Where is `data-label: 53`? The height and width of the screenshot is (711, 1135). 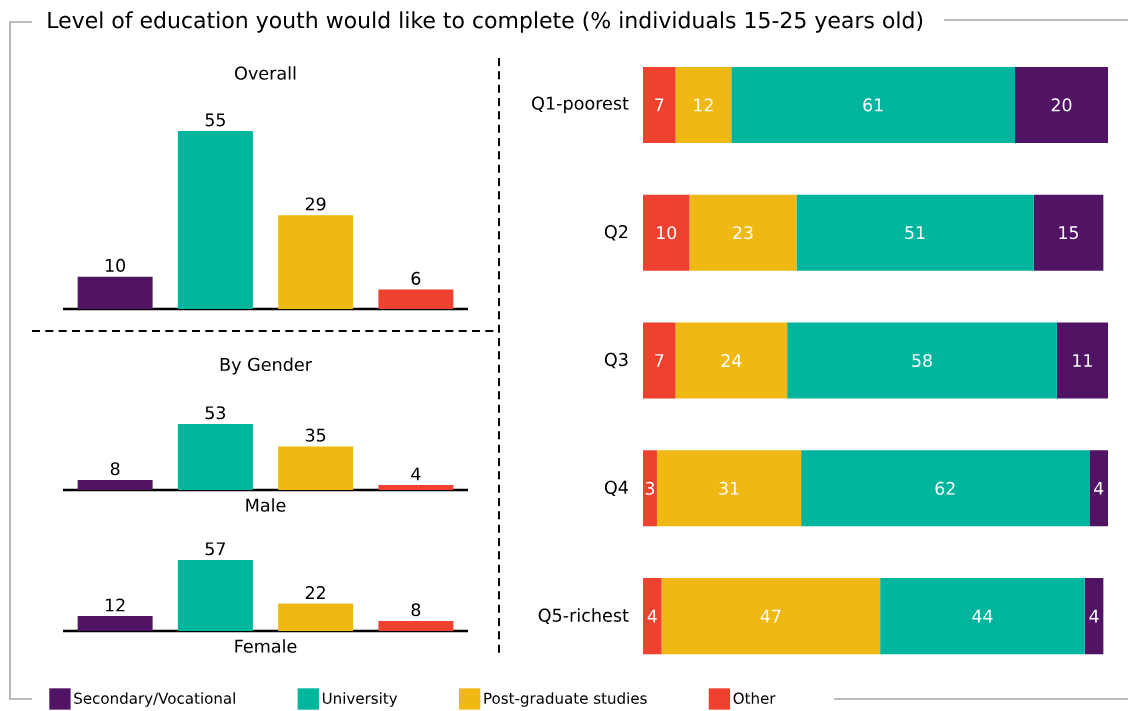
data-label: 53 is located at coordinates (215, 413).